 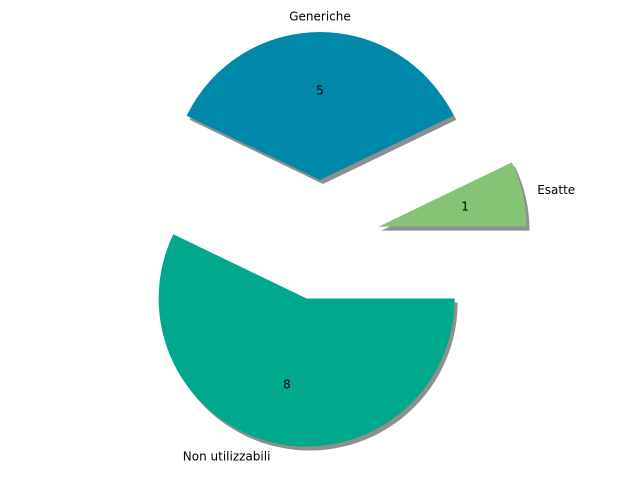 I want to click on value-label: 5, so click(x=320, y=91).